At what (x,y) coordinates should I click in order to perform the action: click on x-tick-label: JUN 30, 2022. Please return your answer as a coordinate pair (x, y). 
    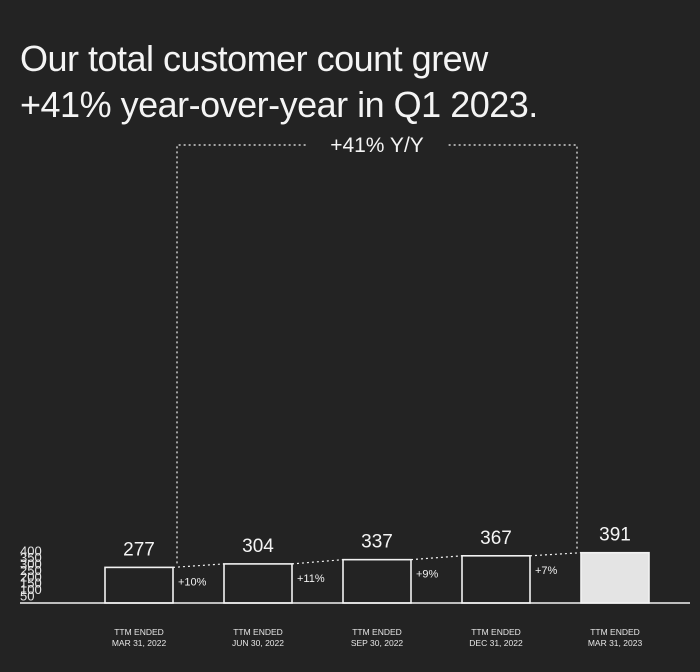
    Looking at the image, I should click on (258, 643).